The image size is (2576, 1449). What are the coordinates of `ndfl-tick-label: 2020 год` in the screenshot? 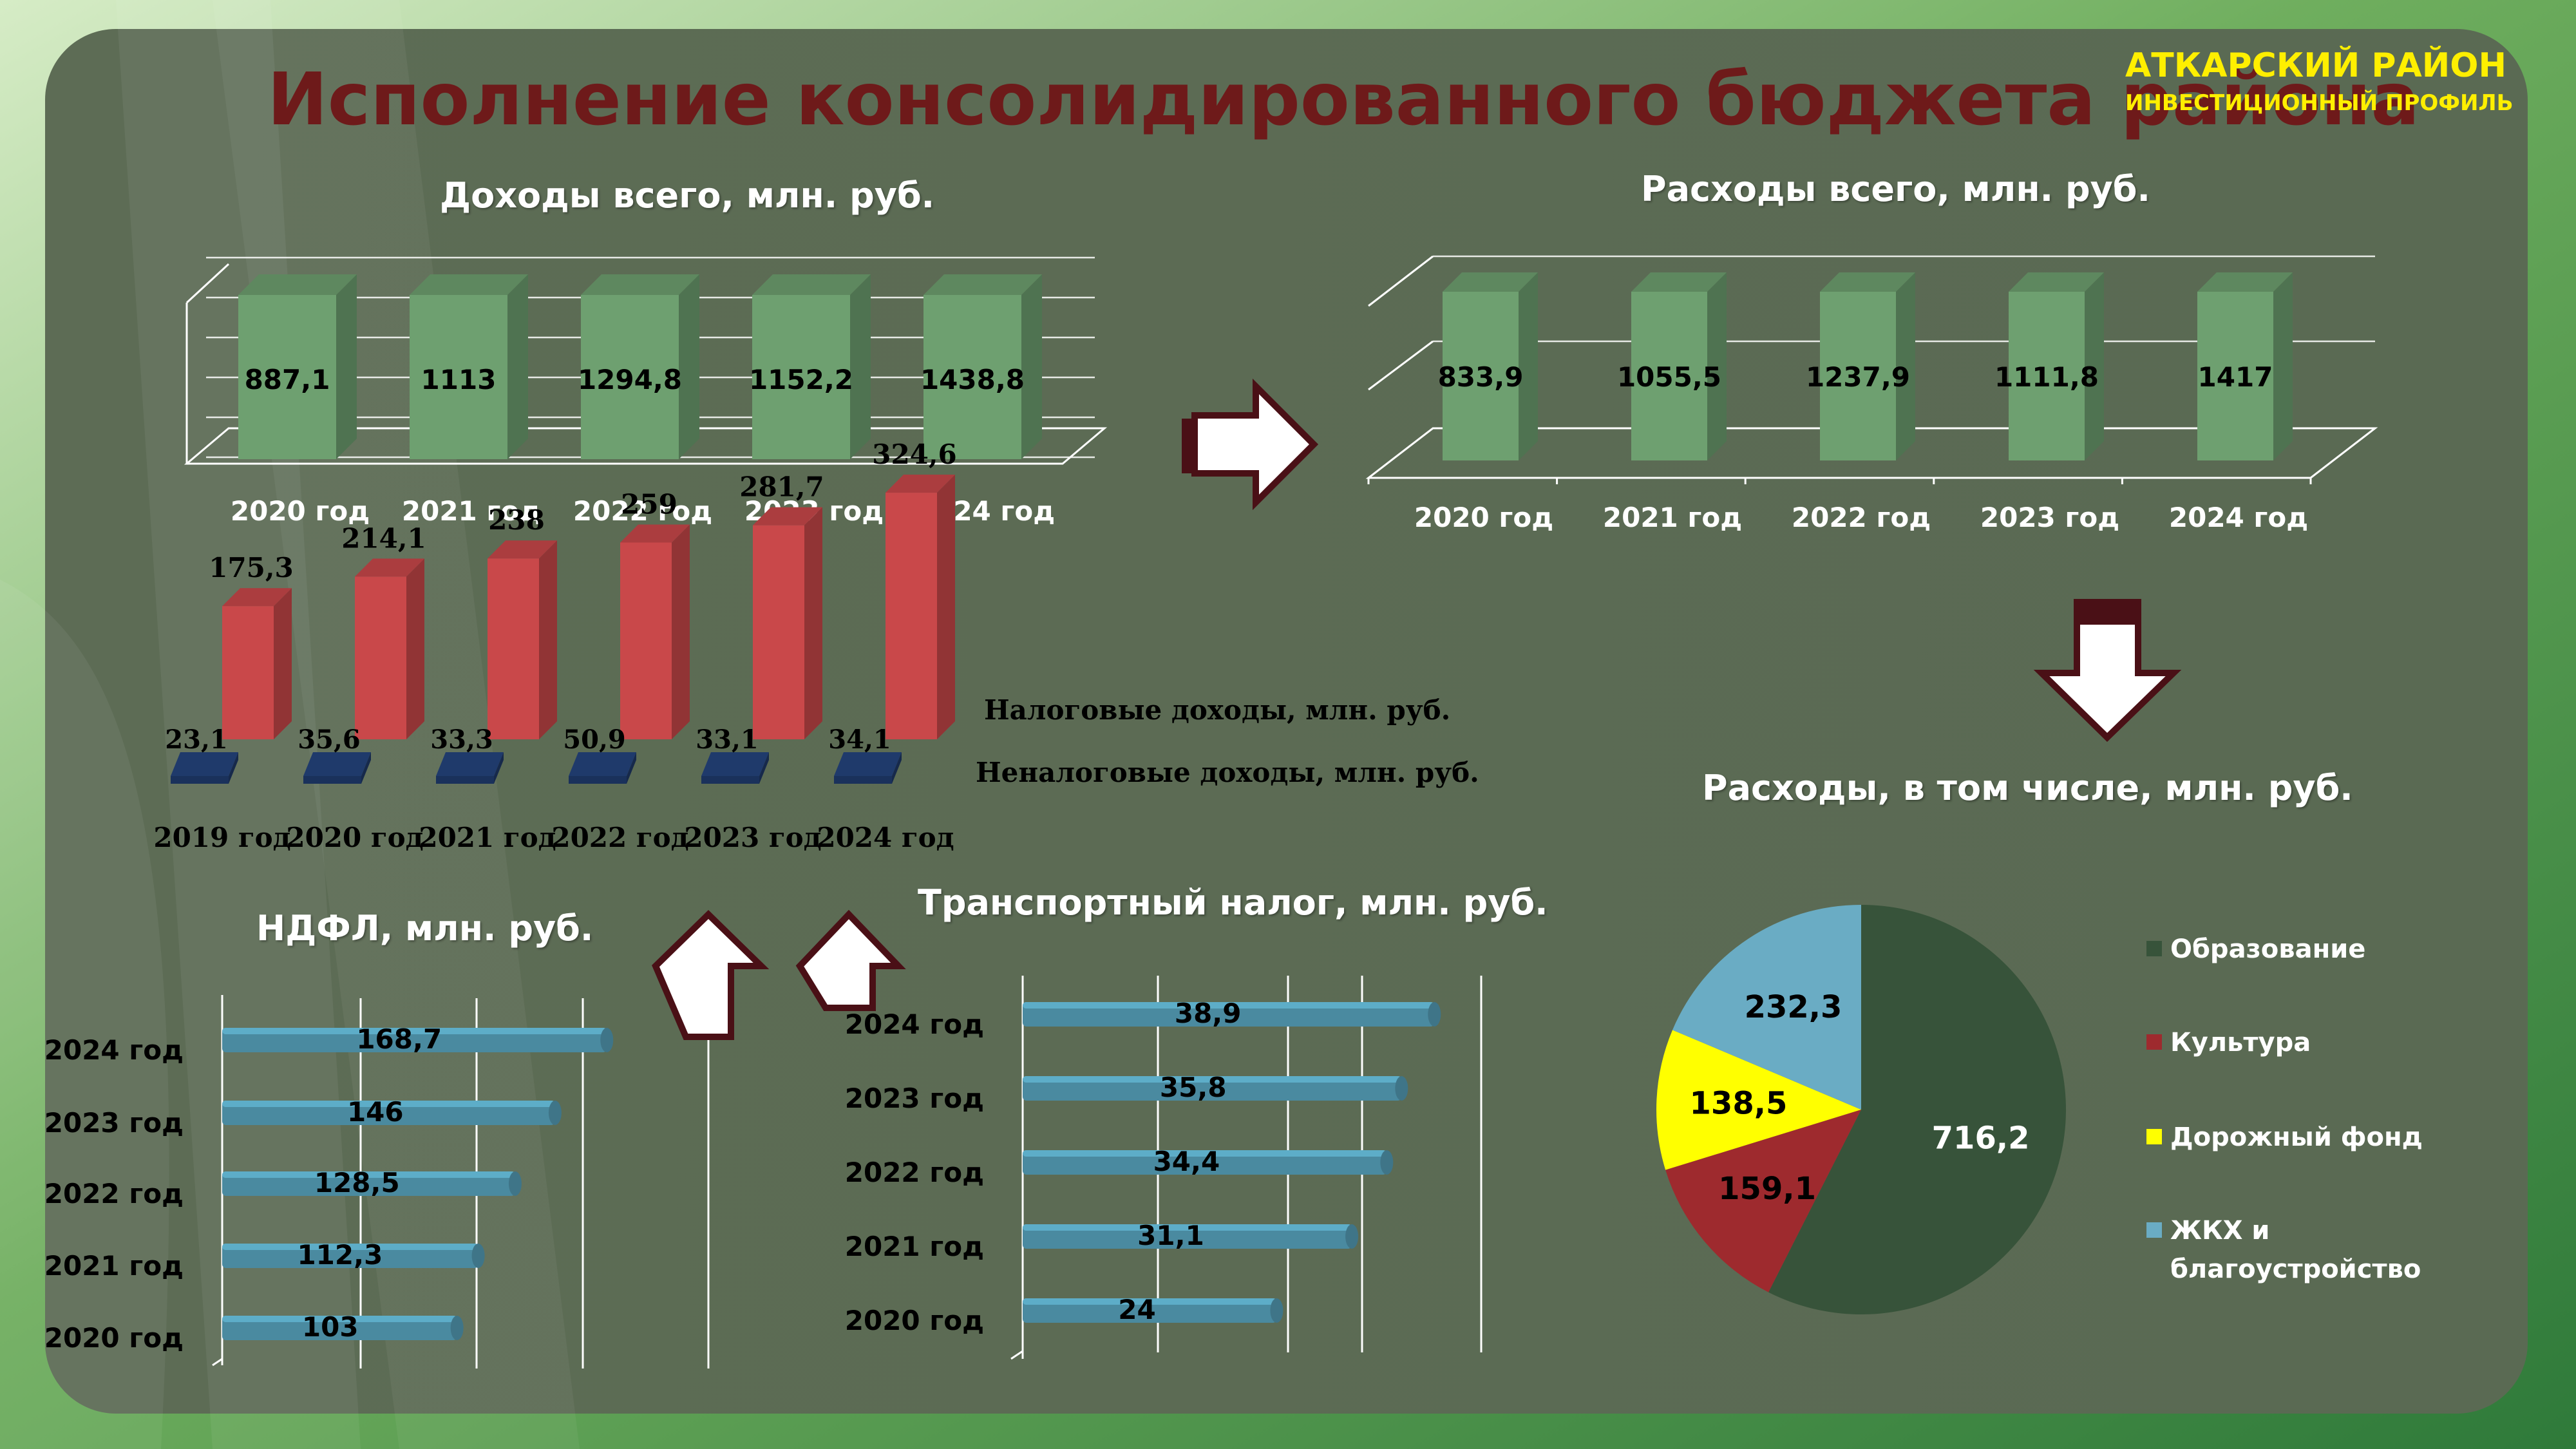 It's located at (114, 1338).